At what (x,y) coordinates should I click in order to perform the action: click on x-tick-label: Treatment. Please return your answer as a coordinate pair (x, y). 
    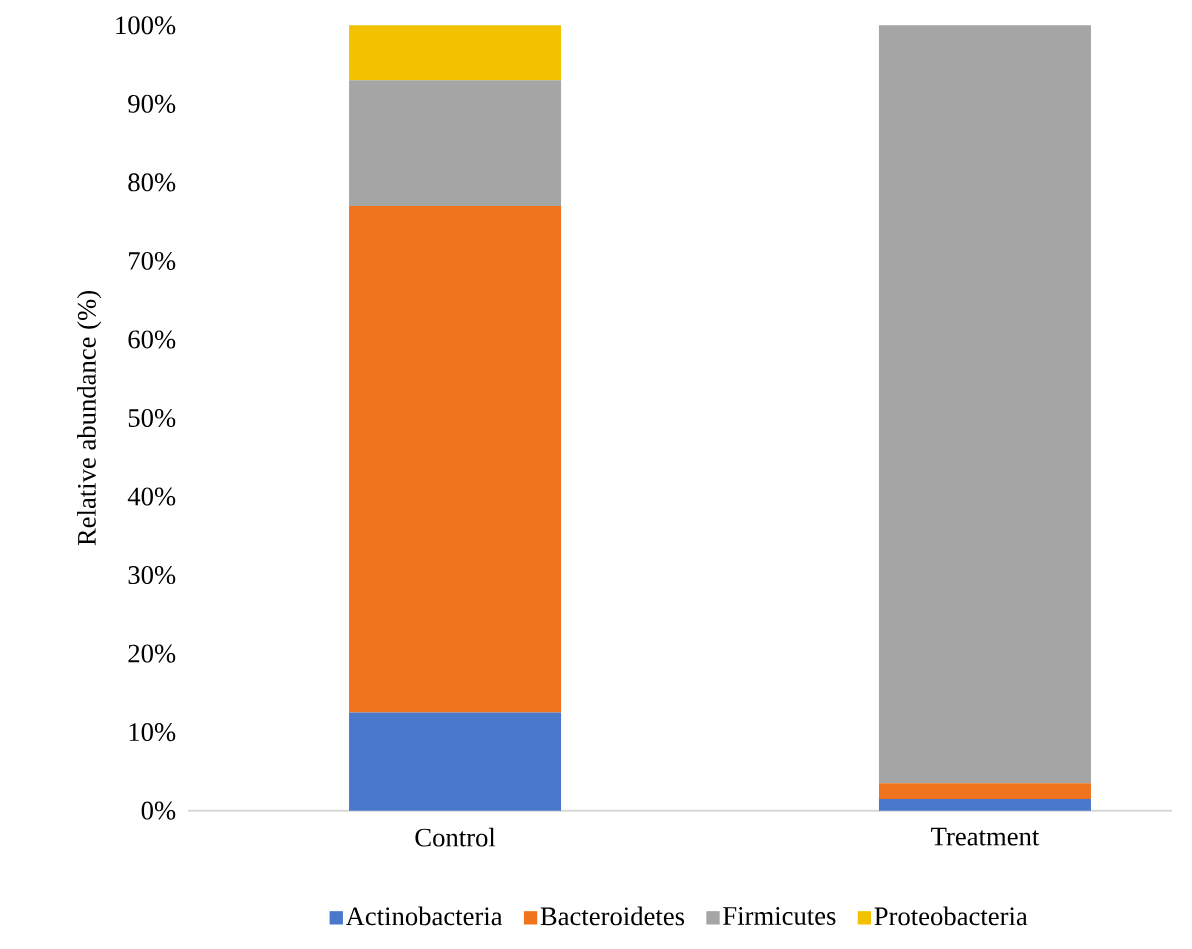
    Looking at the image, I should click on (985, 836).